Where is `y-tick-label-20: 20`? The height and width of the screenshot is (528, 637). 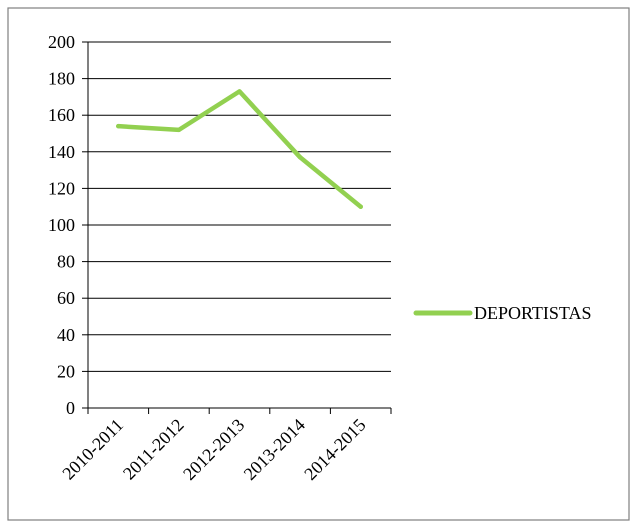
y-tick-label-20: 20 is located at coordinates (66, 371).